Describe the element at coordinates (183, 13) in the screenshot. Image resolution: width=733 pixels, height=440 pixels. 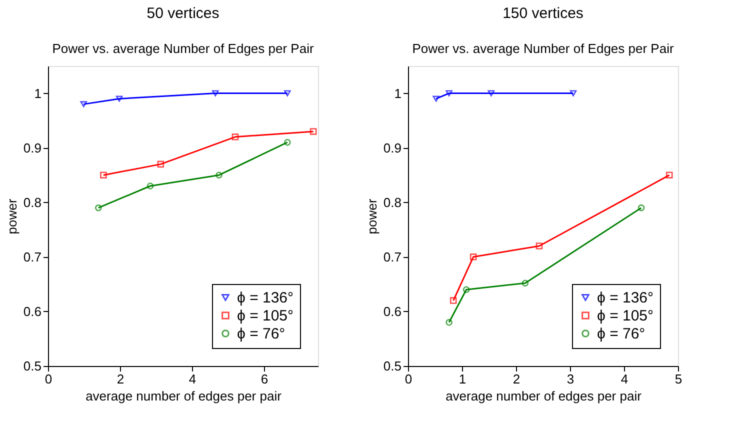
I see `chart-title: 50 vertices` at that location.